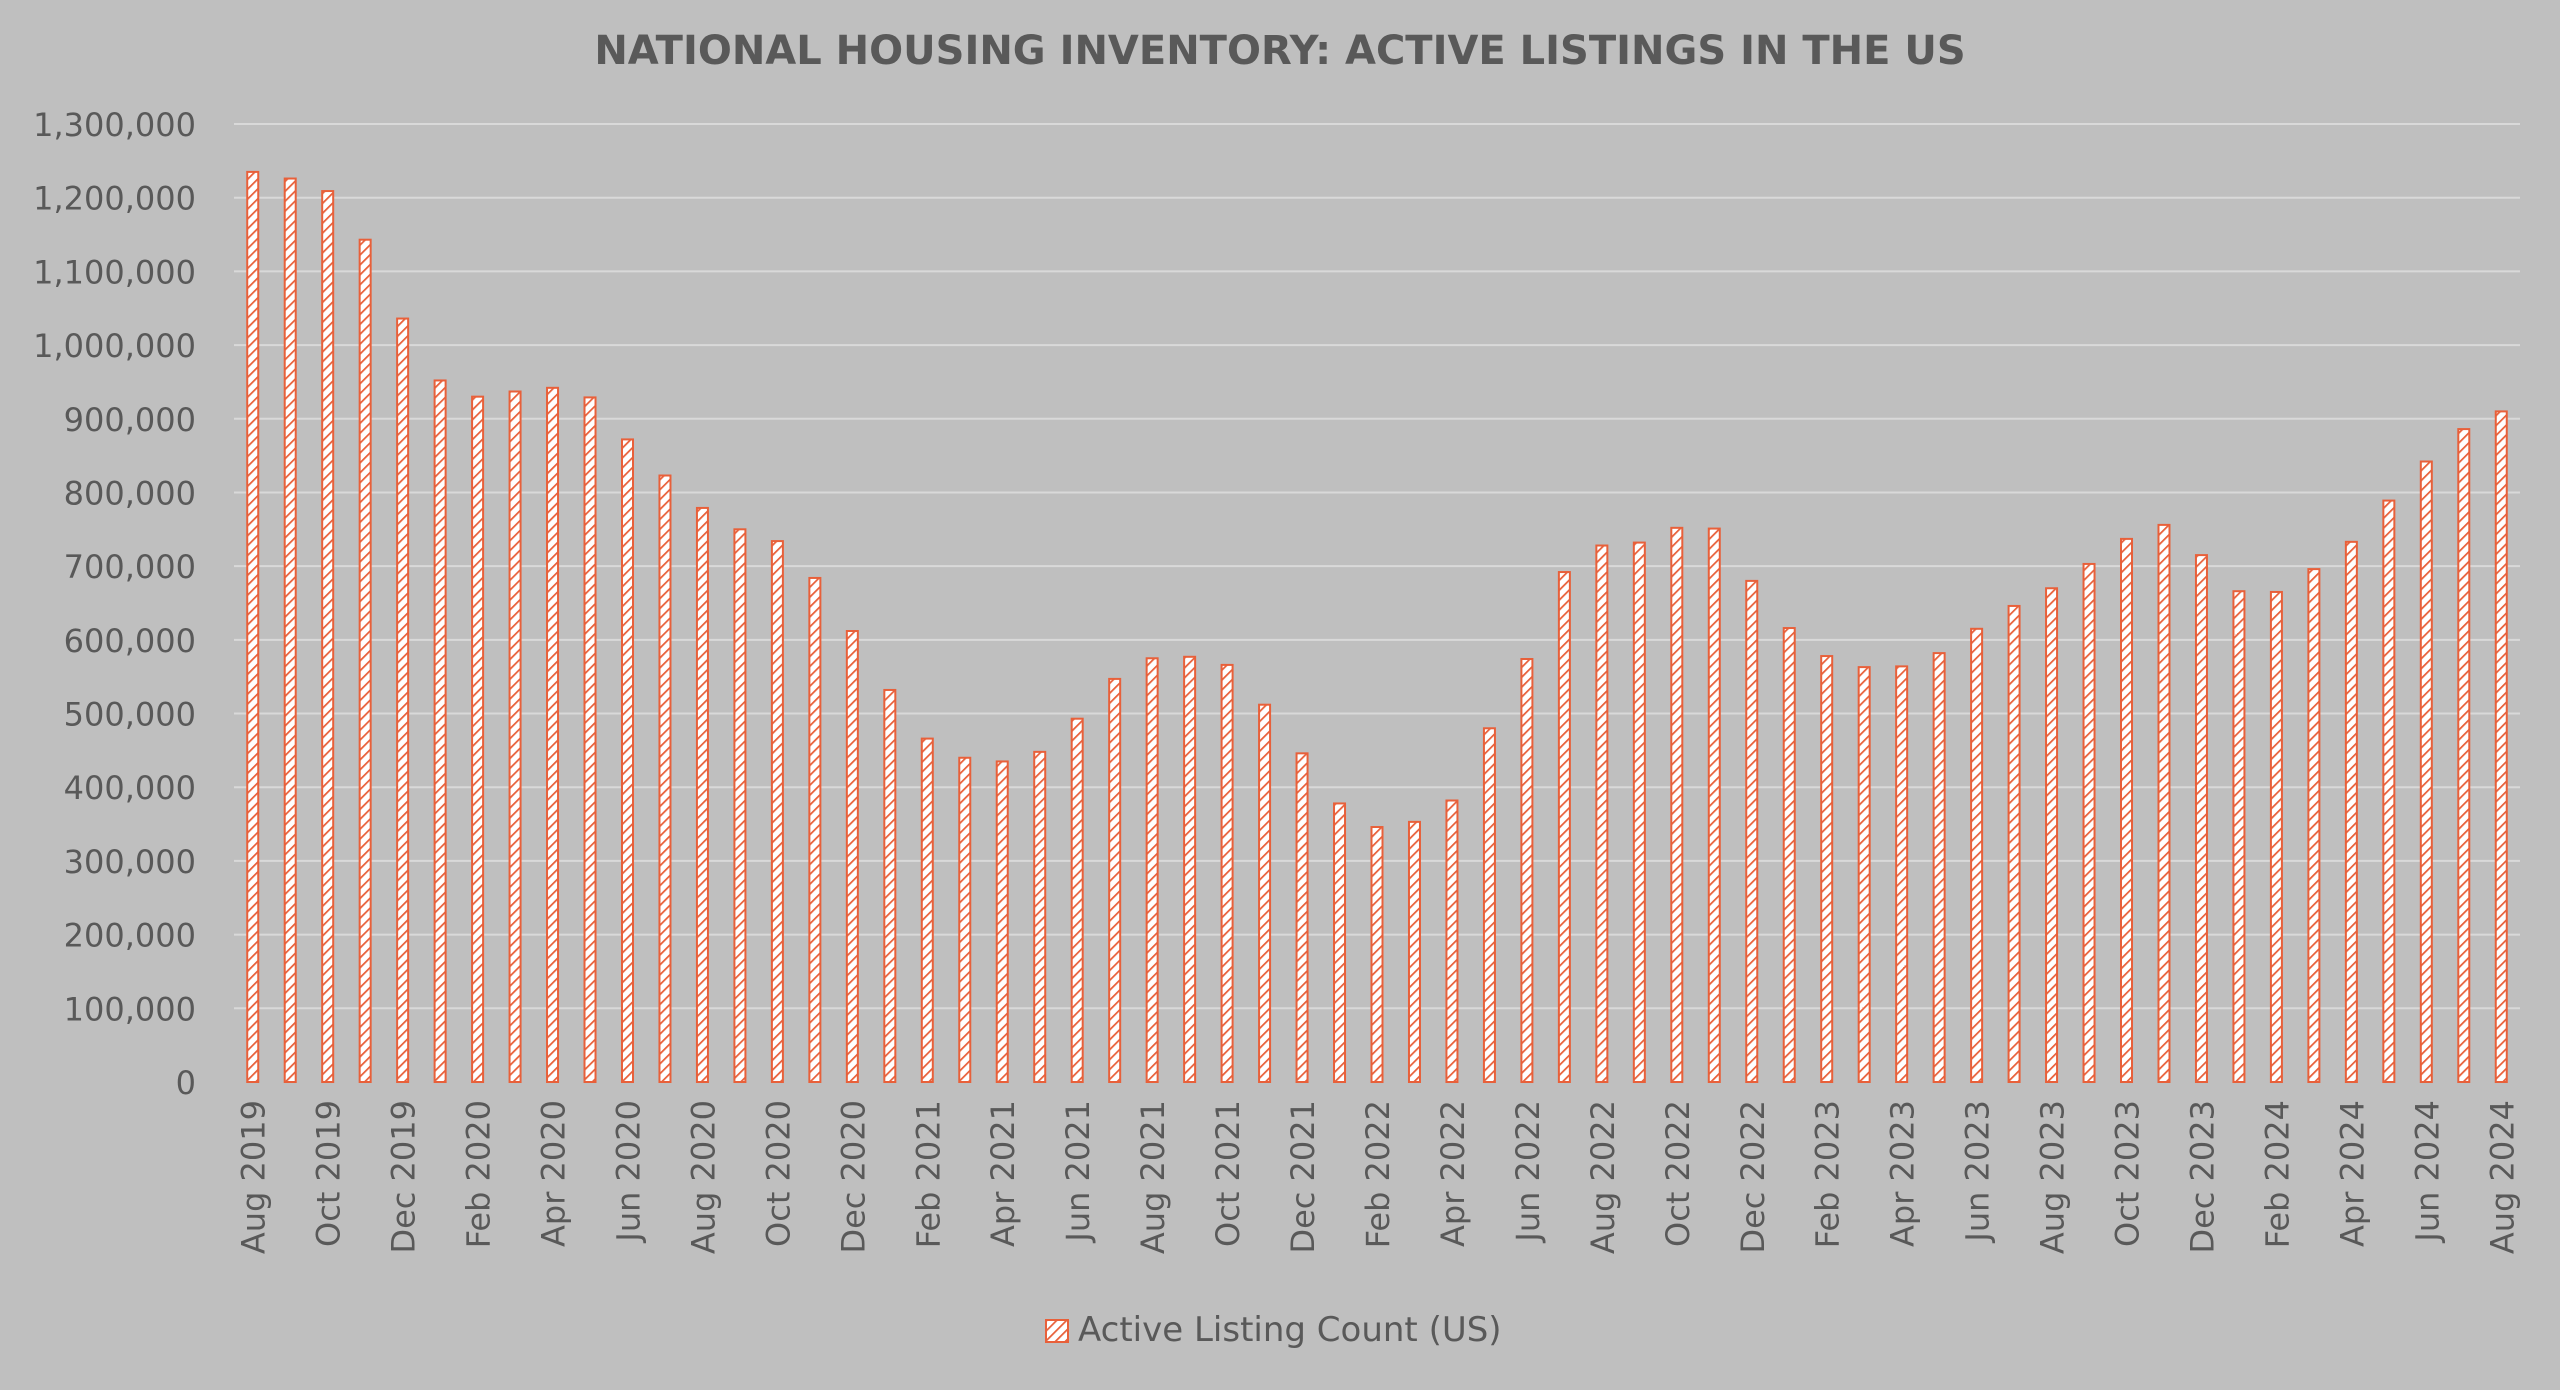 This screenshot has height=1390, width=2560. Describe the element at coordinates (329, 1173) in the screenshot. I see `x-tick-label: Oct 2019` at that location.